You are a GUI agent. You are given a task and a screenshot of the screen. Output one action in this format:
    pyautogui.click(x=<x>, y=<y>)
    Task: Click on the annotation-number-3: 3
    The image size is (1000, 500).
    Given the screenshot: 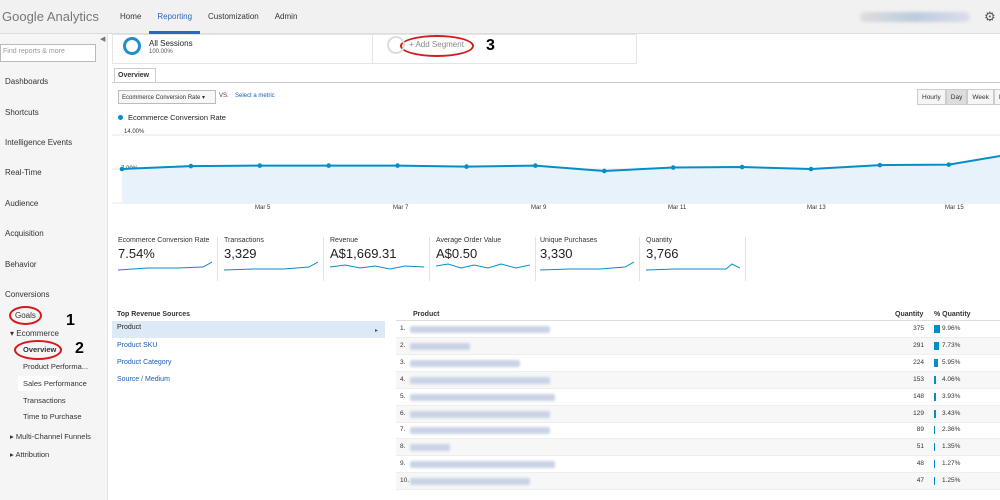 What is the action you would take?
    pyautogui.click(x=490, y=45)
    